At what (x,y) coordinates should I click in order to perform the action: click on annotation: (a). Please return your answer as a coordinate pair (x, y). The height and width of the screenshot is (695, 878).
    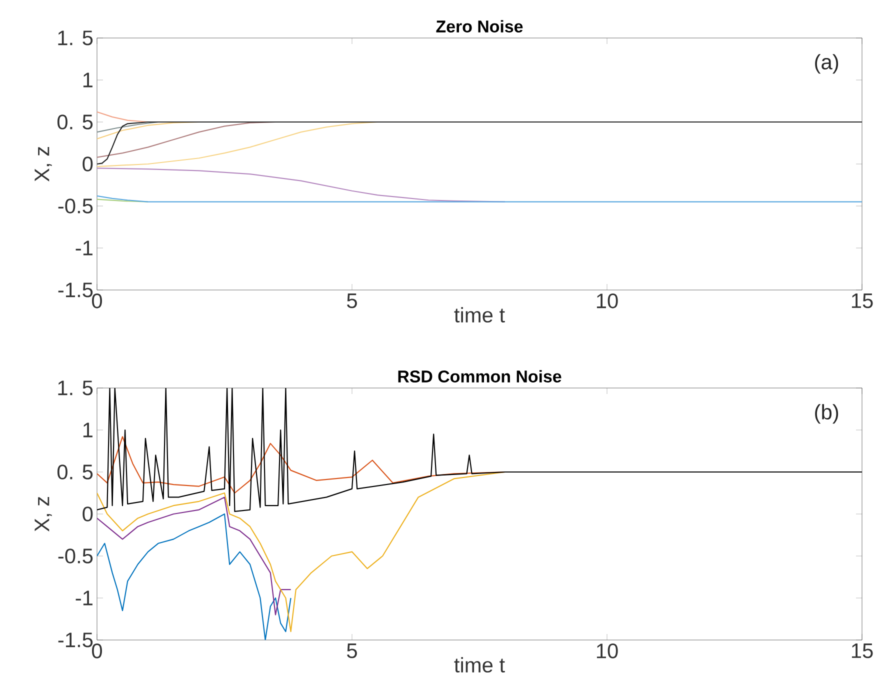
    Looking at the image, I should click on (826, 64).